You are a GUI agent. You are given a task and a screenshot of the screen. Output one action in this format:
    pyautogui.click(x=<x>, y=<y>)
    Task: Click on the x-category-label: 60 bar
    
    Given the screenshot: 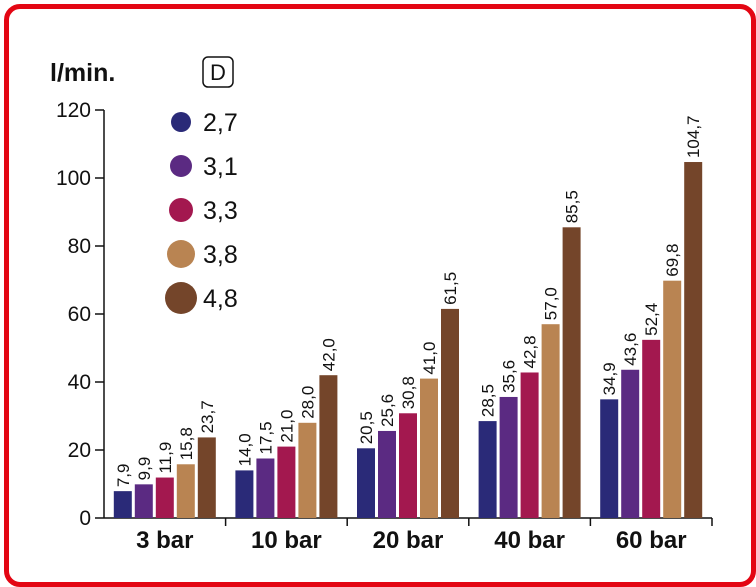 What is the action you would take?
    pyautogui.click(x=651, y=540)
    